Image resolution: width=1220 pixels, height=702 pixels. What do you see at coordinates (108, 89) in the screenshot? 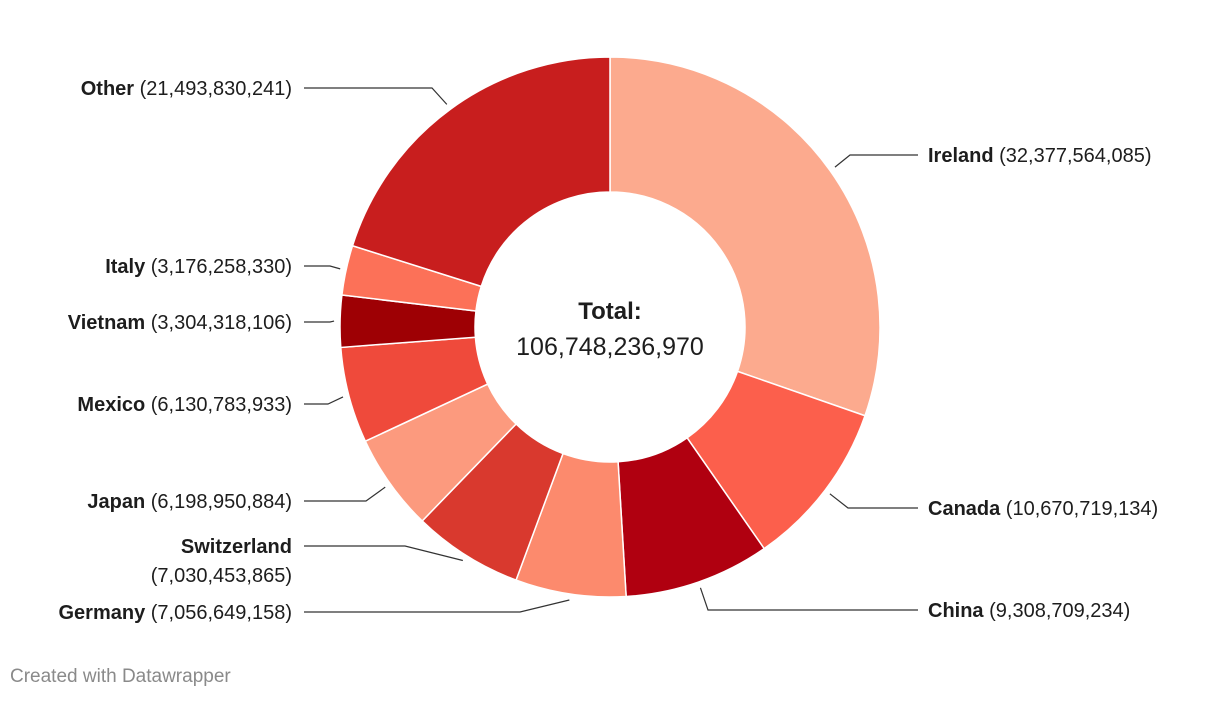
I see `label-name-other: Other` at bounding box center [108, 89].